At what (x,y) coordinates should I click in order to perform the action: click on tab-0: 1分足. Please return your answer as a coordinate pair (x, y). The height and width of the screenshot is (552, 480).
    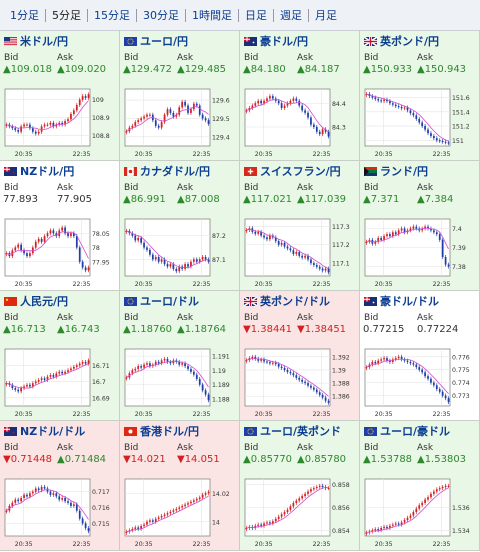
    Looking at the image, I should click on (24, 15).